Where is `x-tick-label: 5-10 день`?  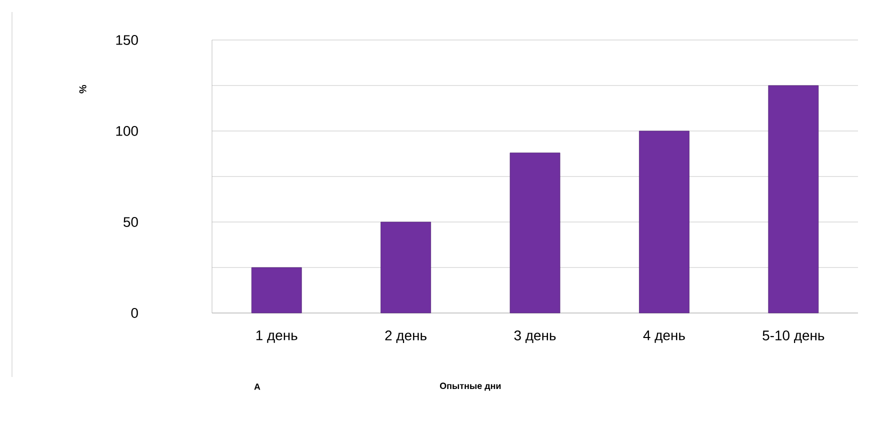
x-tick-label: 5-10 день is located at coordinates (793, 337).